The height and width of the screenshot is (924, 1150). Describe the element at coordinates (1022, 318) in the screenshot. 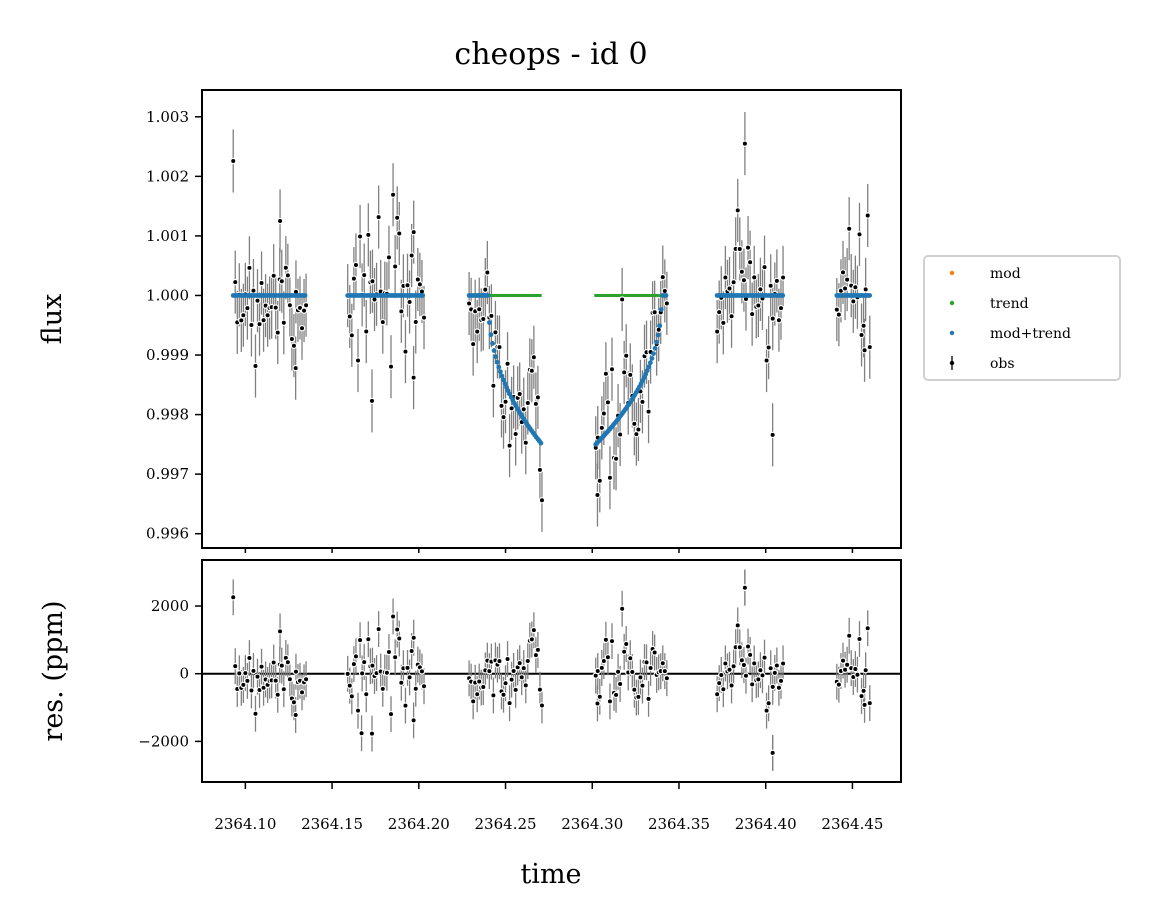

I see `legend: mod trend mod+trend obs` at that location.